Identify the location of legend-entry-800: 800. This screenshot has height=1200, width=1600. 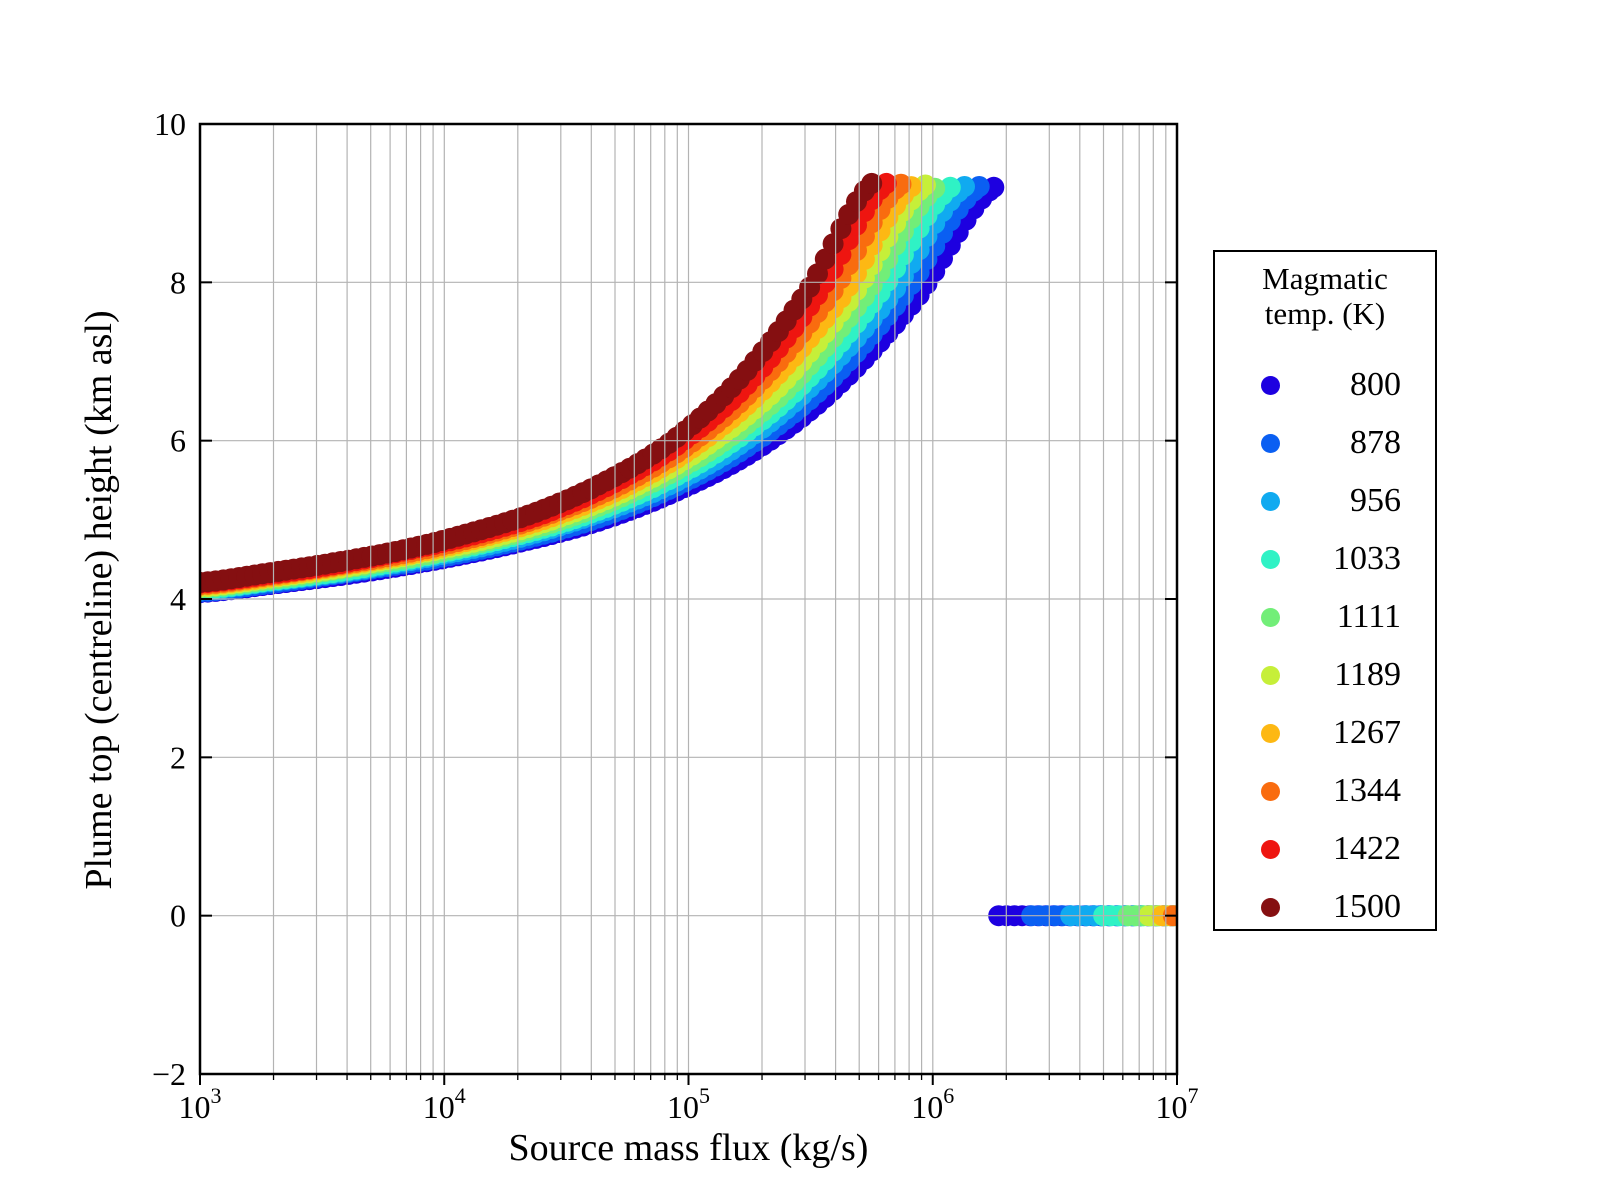
(1325, 385).